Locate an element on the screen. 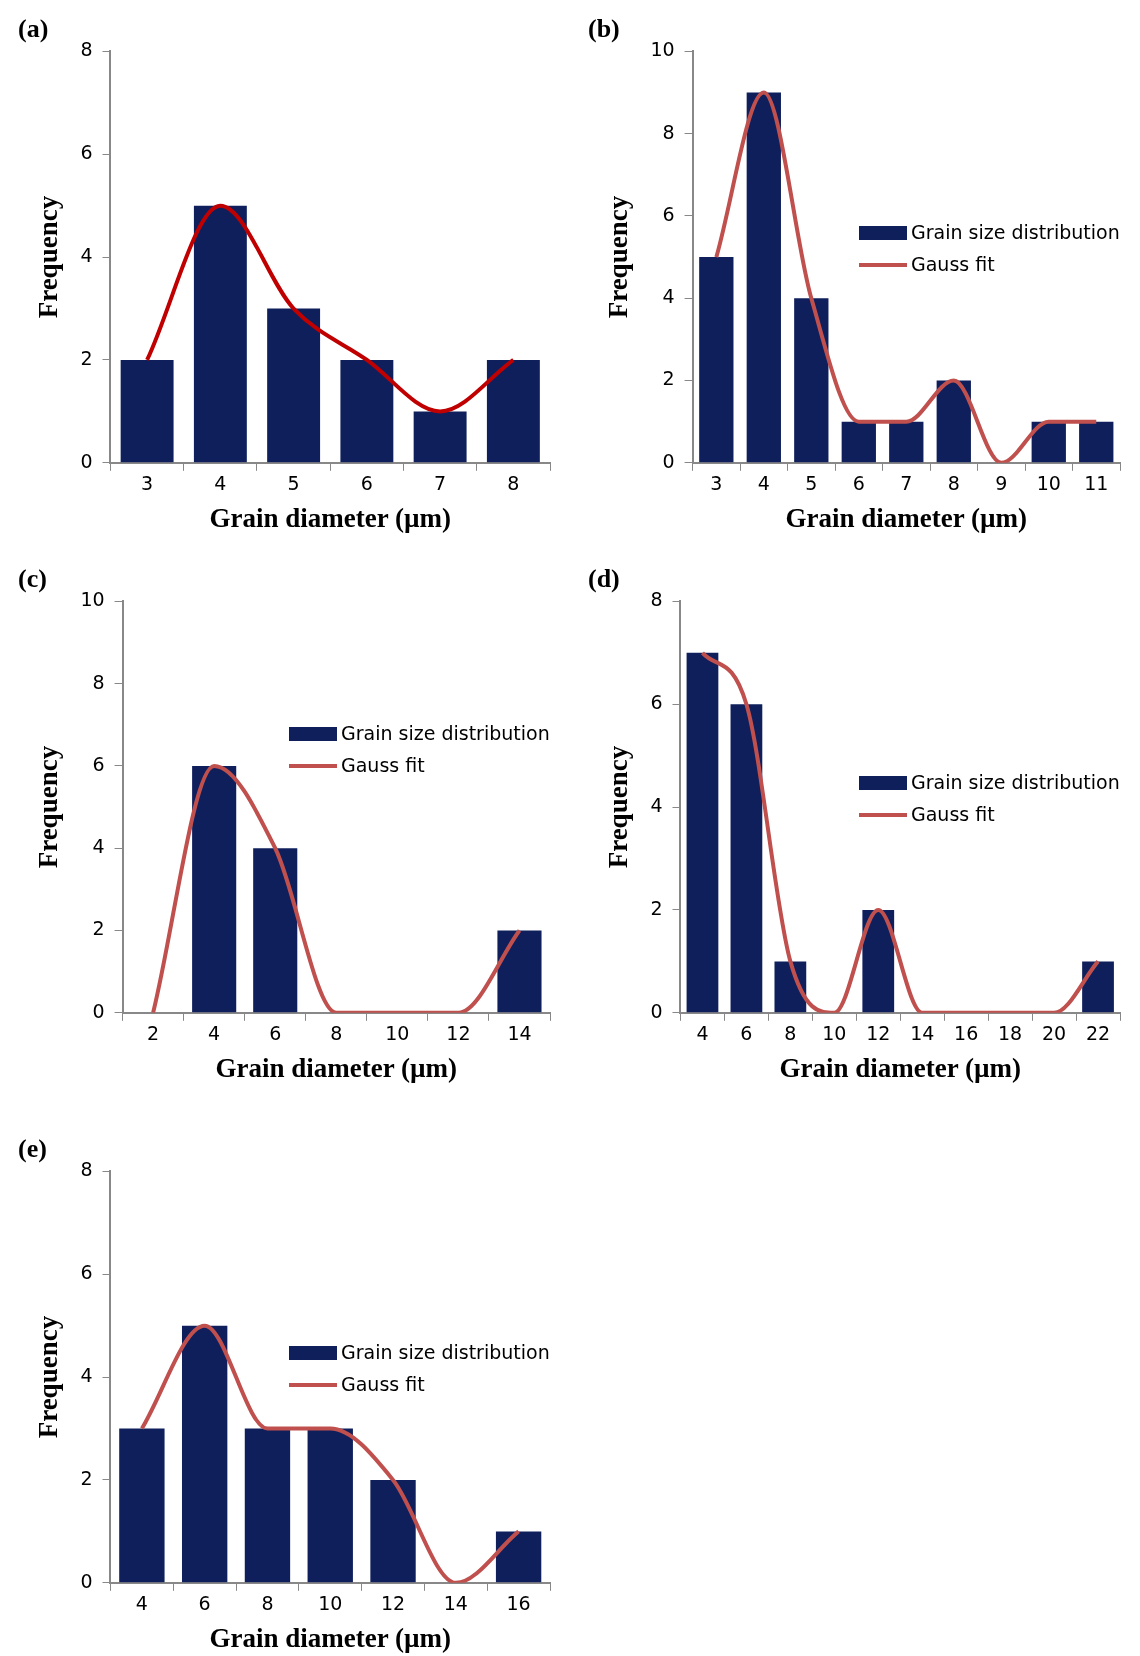  x-tick-label: 20 is located at coordinates (1054, 1033).